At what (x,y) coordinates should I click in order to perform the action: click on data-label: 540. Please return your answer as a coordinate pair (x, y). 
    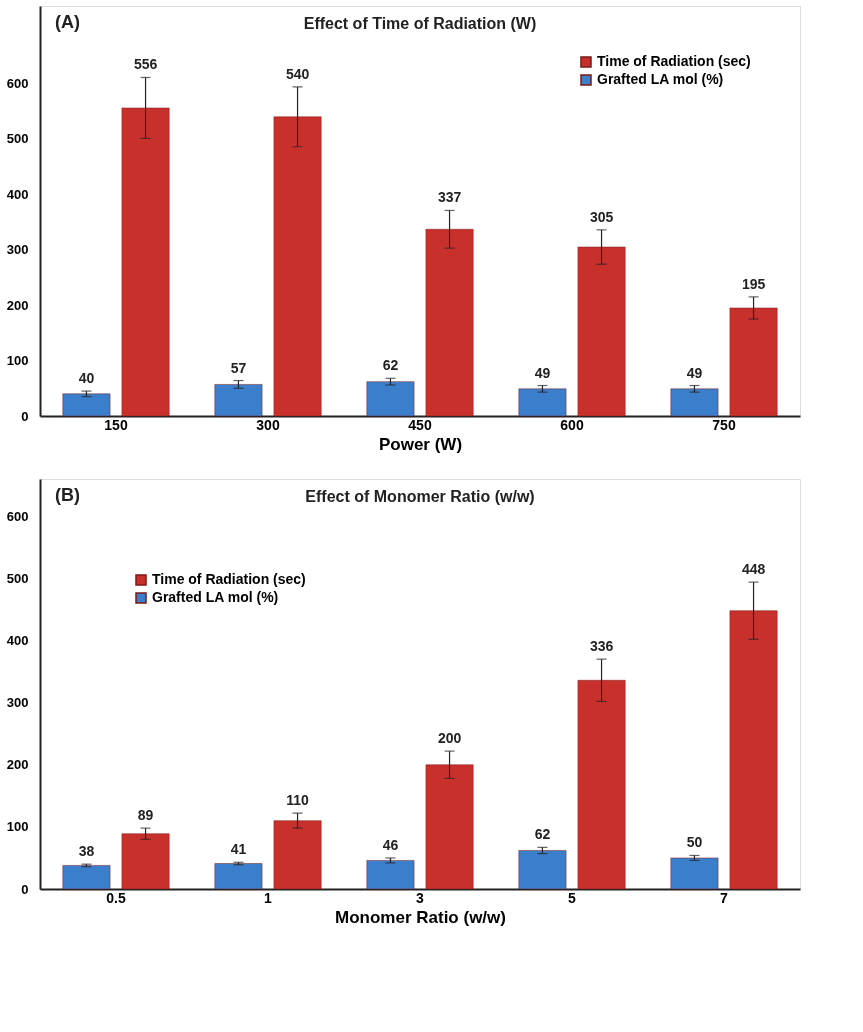
    Looking at the image, I should click on (297, 73).